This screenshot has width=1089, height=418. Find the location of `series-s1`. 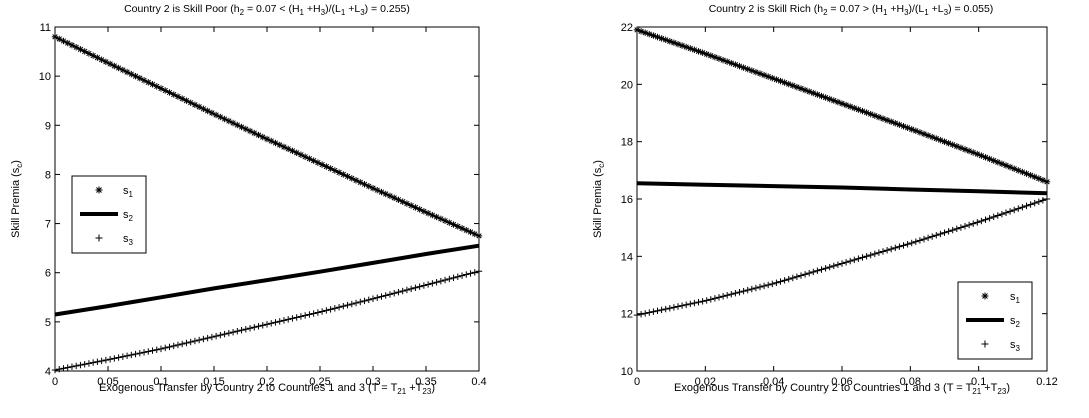

series-s1 is located at coordinates (842, 105).